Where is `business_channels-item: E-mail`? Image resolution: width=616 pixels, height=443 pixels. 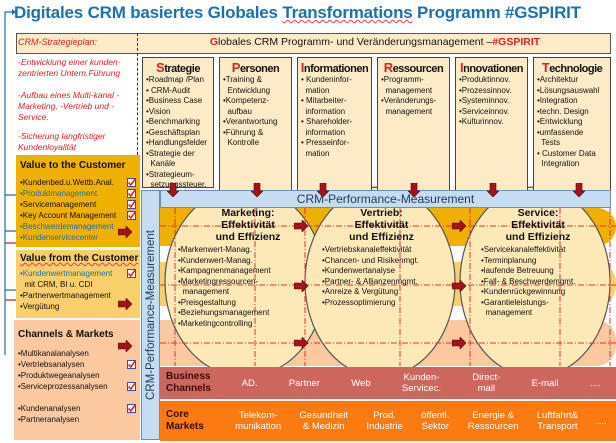
business_channels-item: E-mail is located at coordinates (545, 383).